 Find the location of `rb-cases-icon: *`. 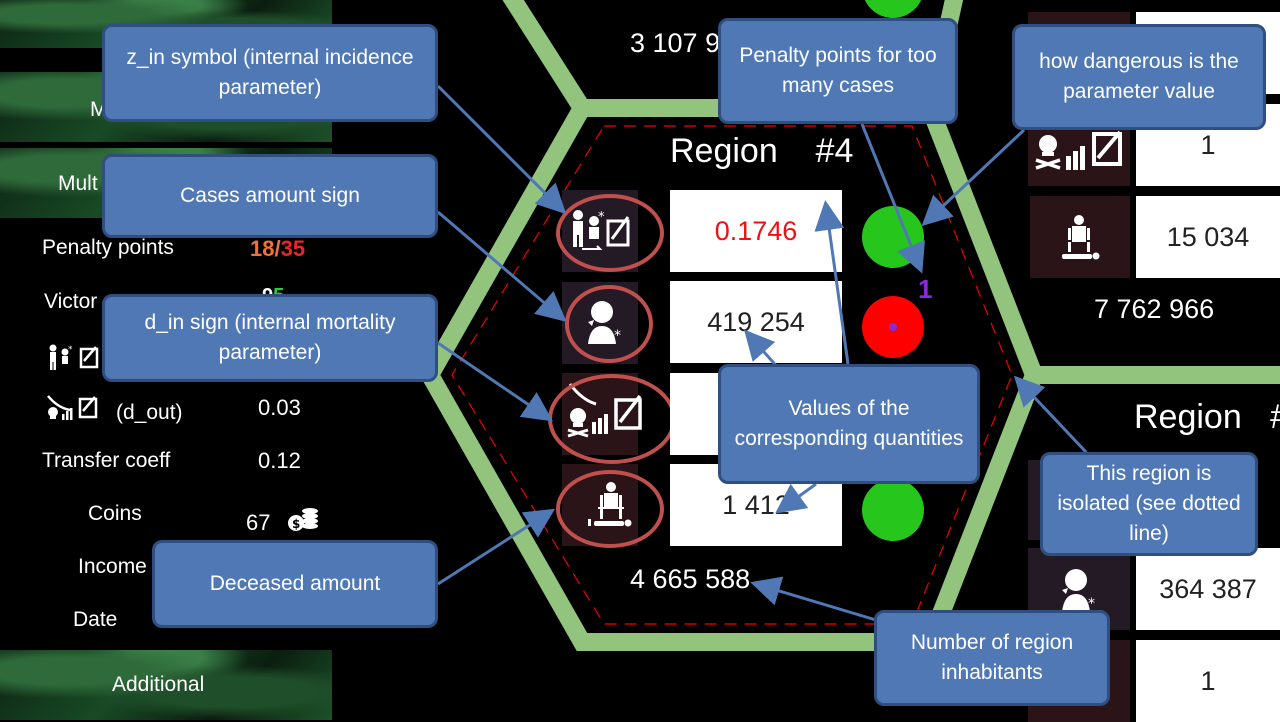

rb-cases-icon: * is located at coordinates (1078, 590).